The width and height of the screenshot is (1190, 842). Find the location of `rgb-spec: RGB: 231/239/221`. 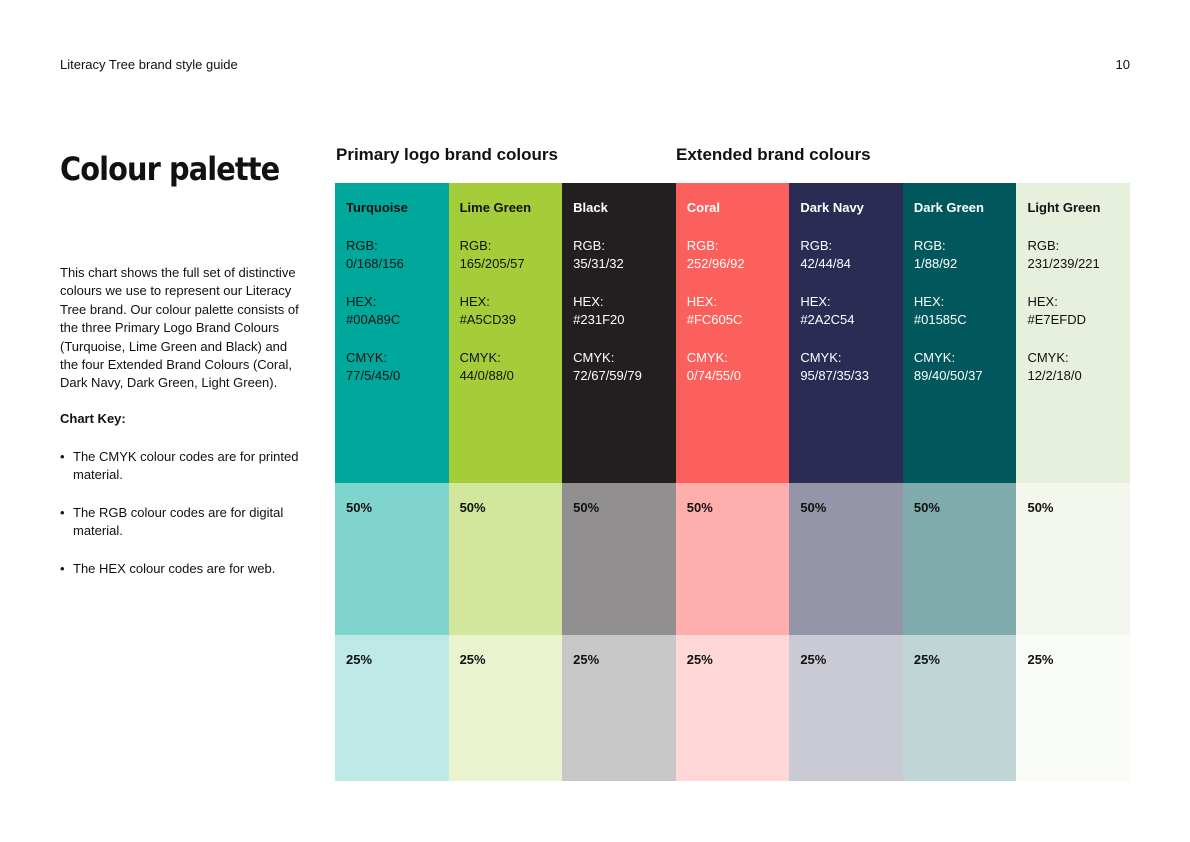

rgb-spec: RGB: 231/239/221 is located at coordinates (1073, 255).